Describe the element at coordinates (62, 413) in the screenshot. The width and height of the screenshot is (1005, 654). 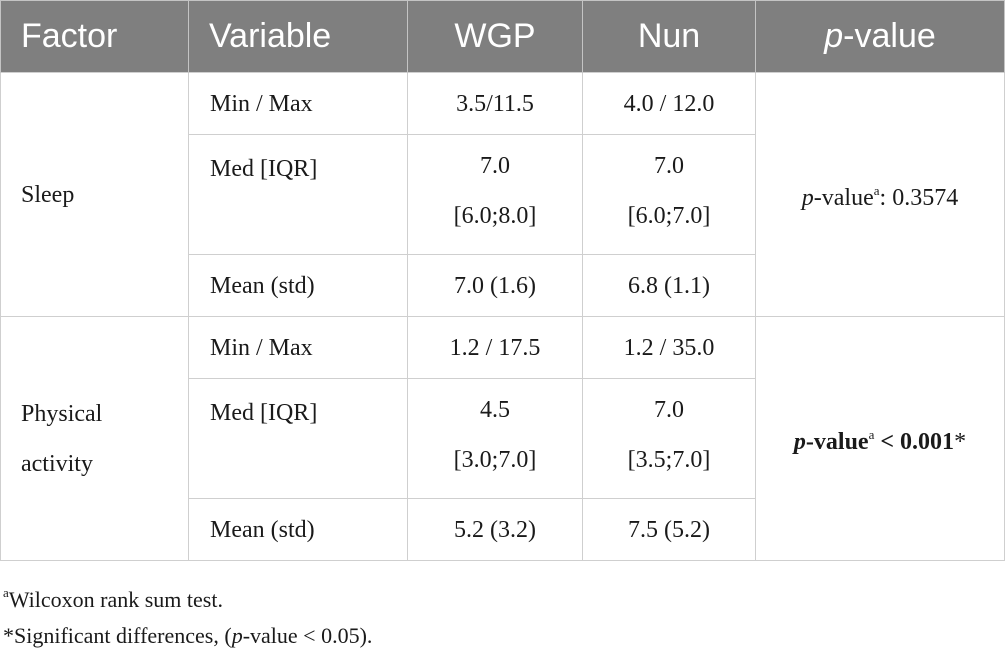
I see `factor-label-line1: Physical` at that location.